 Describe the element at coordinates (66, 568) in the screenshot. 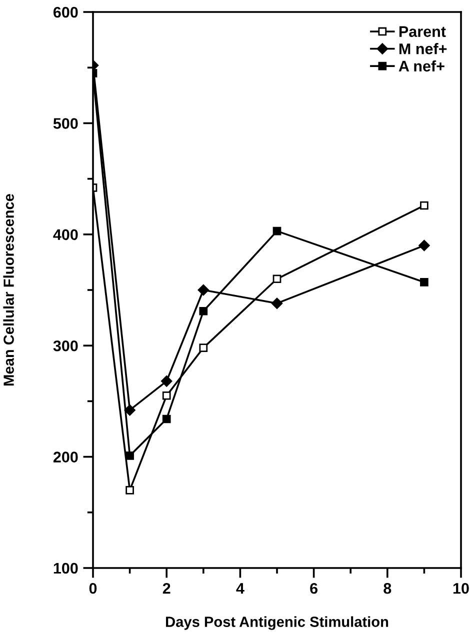

I see `y-tick-label: 100` at that location.